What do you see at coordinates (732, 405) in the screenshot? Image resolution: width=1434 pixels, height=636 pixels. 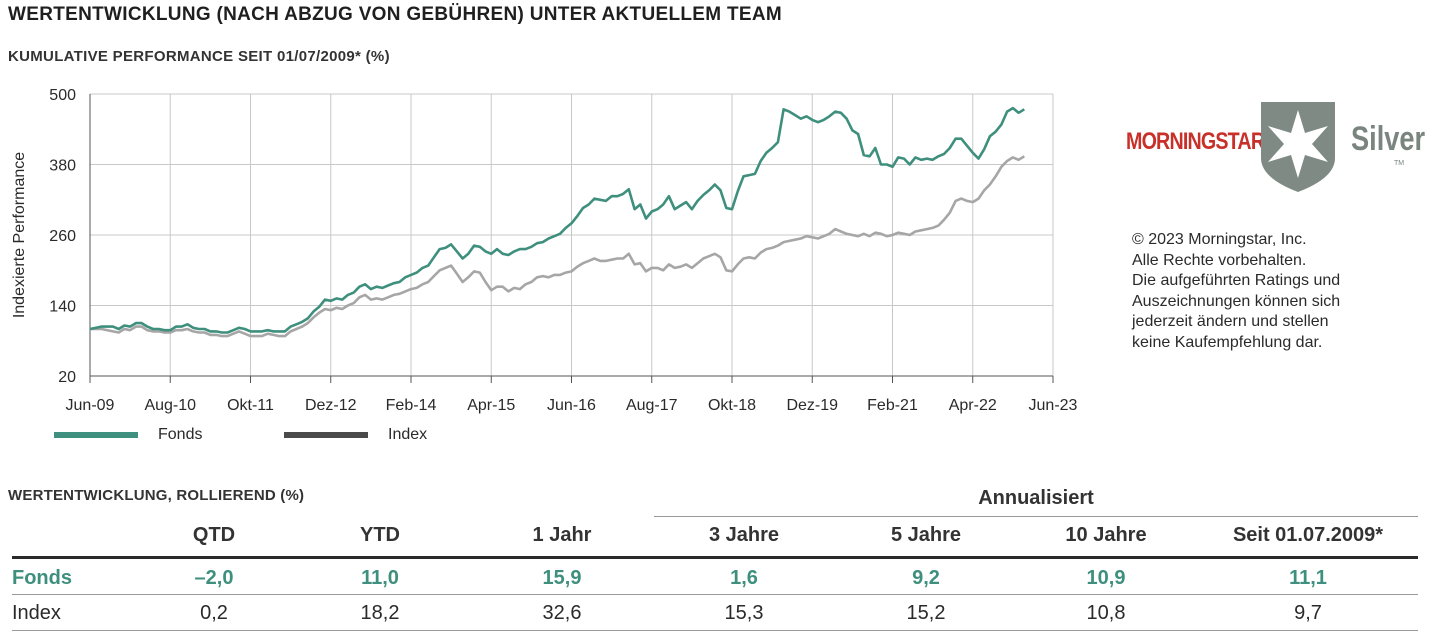 I see `x-tick-label: Okt-18` at bounding box center [732, 405].